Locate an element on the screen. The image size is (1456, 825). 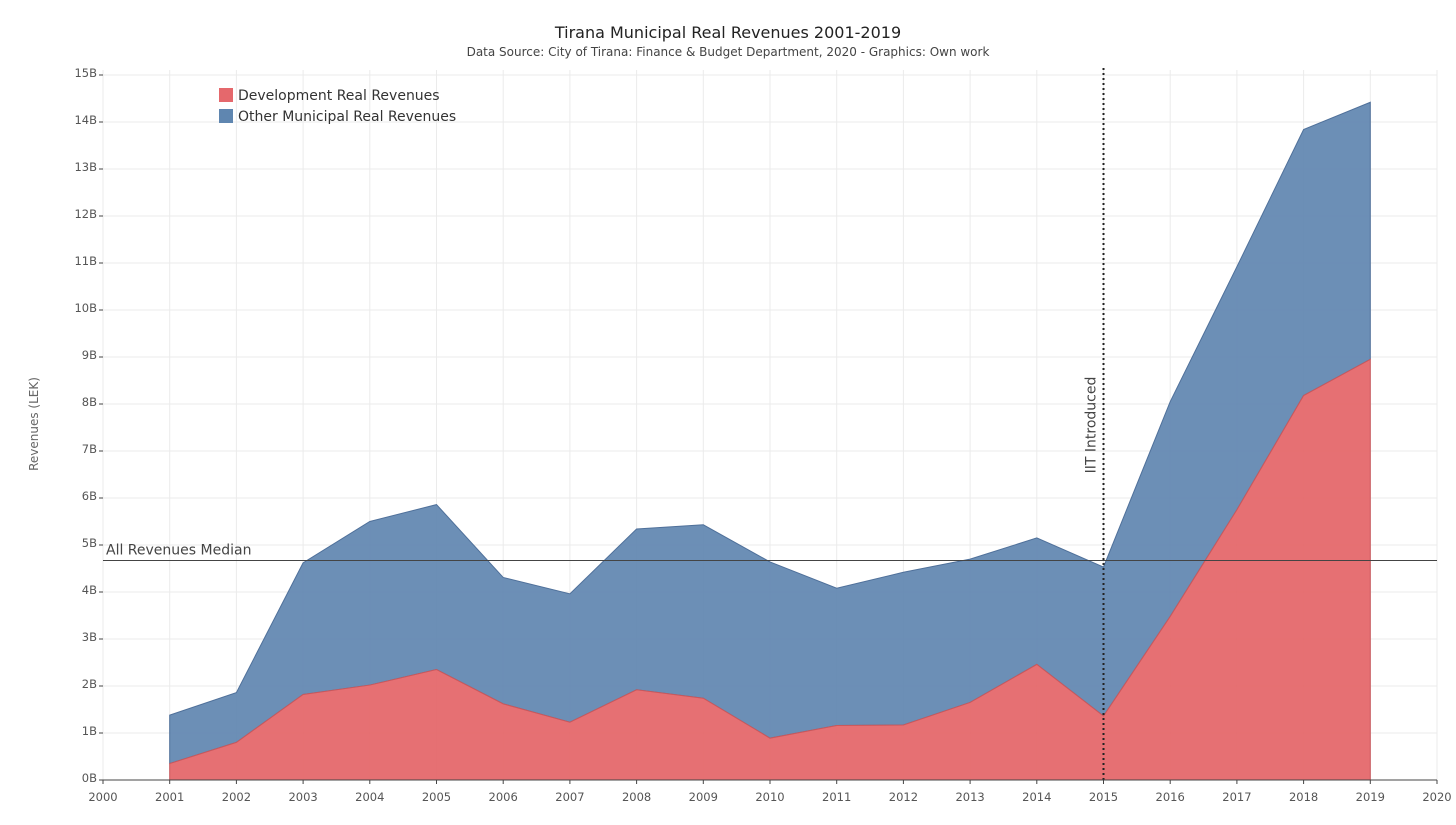
y-tick-label: 3B is located at coordinates (89, 637).